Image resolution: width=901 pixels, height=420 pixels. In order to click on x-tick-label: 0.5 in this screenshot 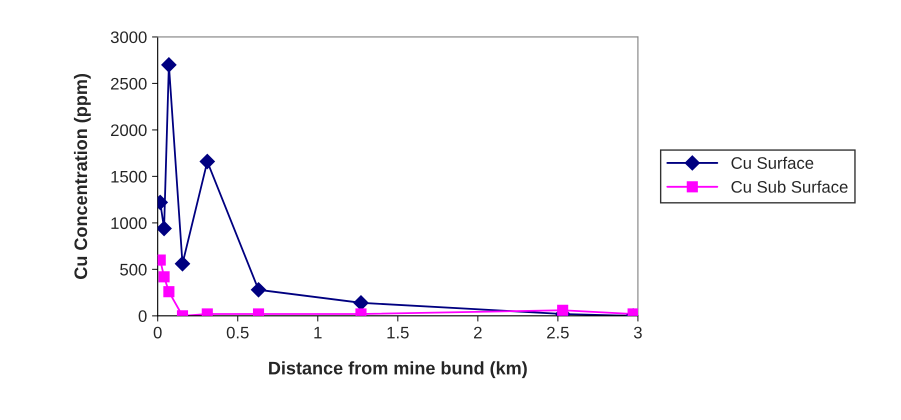, I will do `click(237, 332)`.